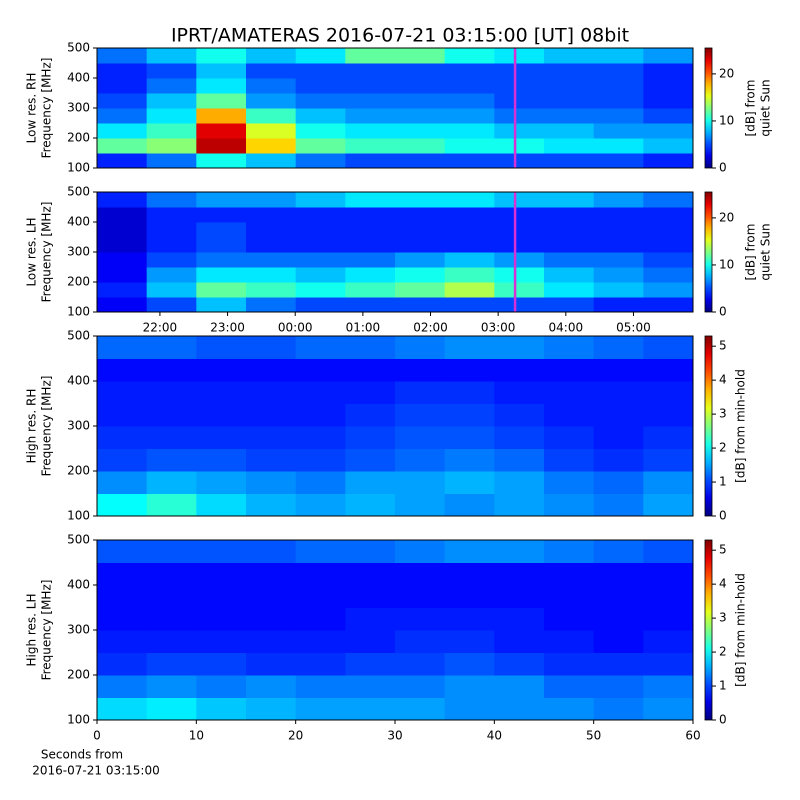 This screenshot has height=800, width=800. What do you see at coordinates (723, 346) in the screenshot?
I see `colorbar-tick-label: 5` at bounding box center [723, 346].